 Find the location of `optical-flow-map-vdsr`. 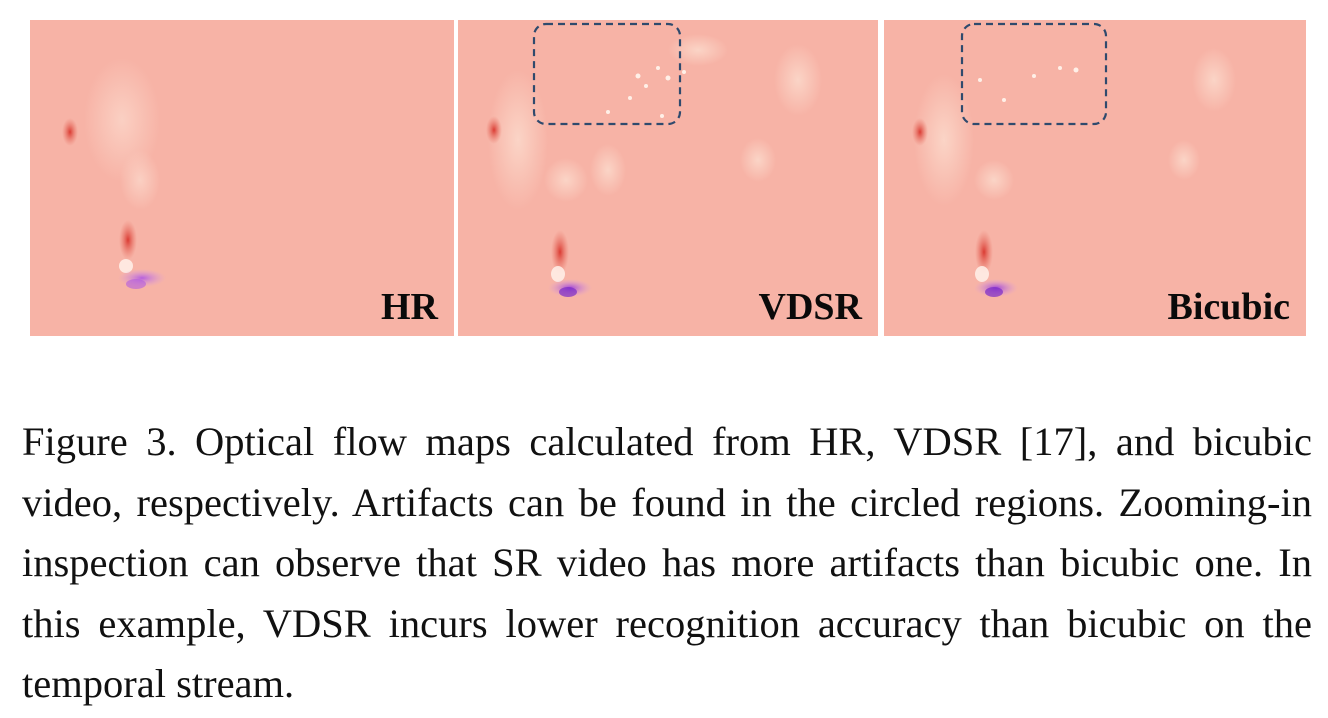

optical-flow-map-vdsr is located at coordinates (668, 178).